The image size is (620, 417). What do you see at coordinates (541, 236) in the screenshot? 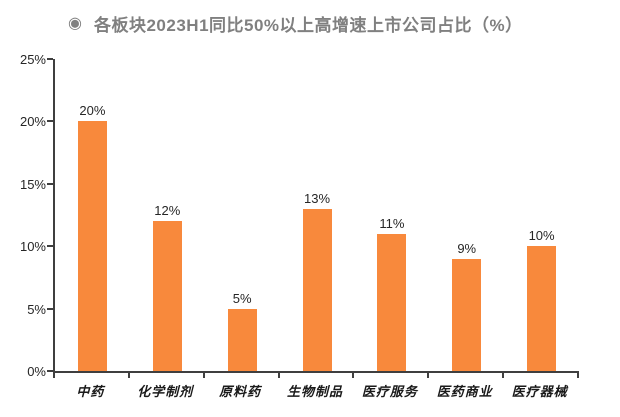
I see `bar-value-label: 10%` at bounding box center [541, 236].